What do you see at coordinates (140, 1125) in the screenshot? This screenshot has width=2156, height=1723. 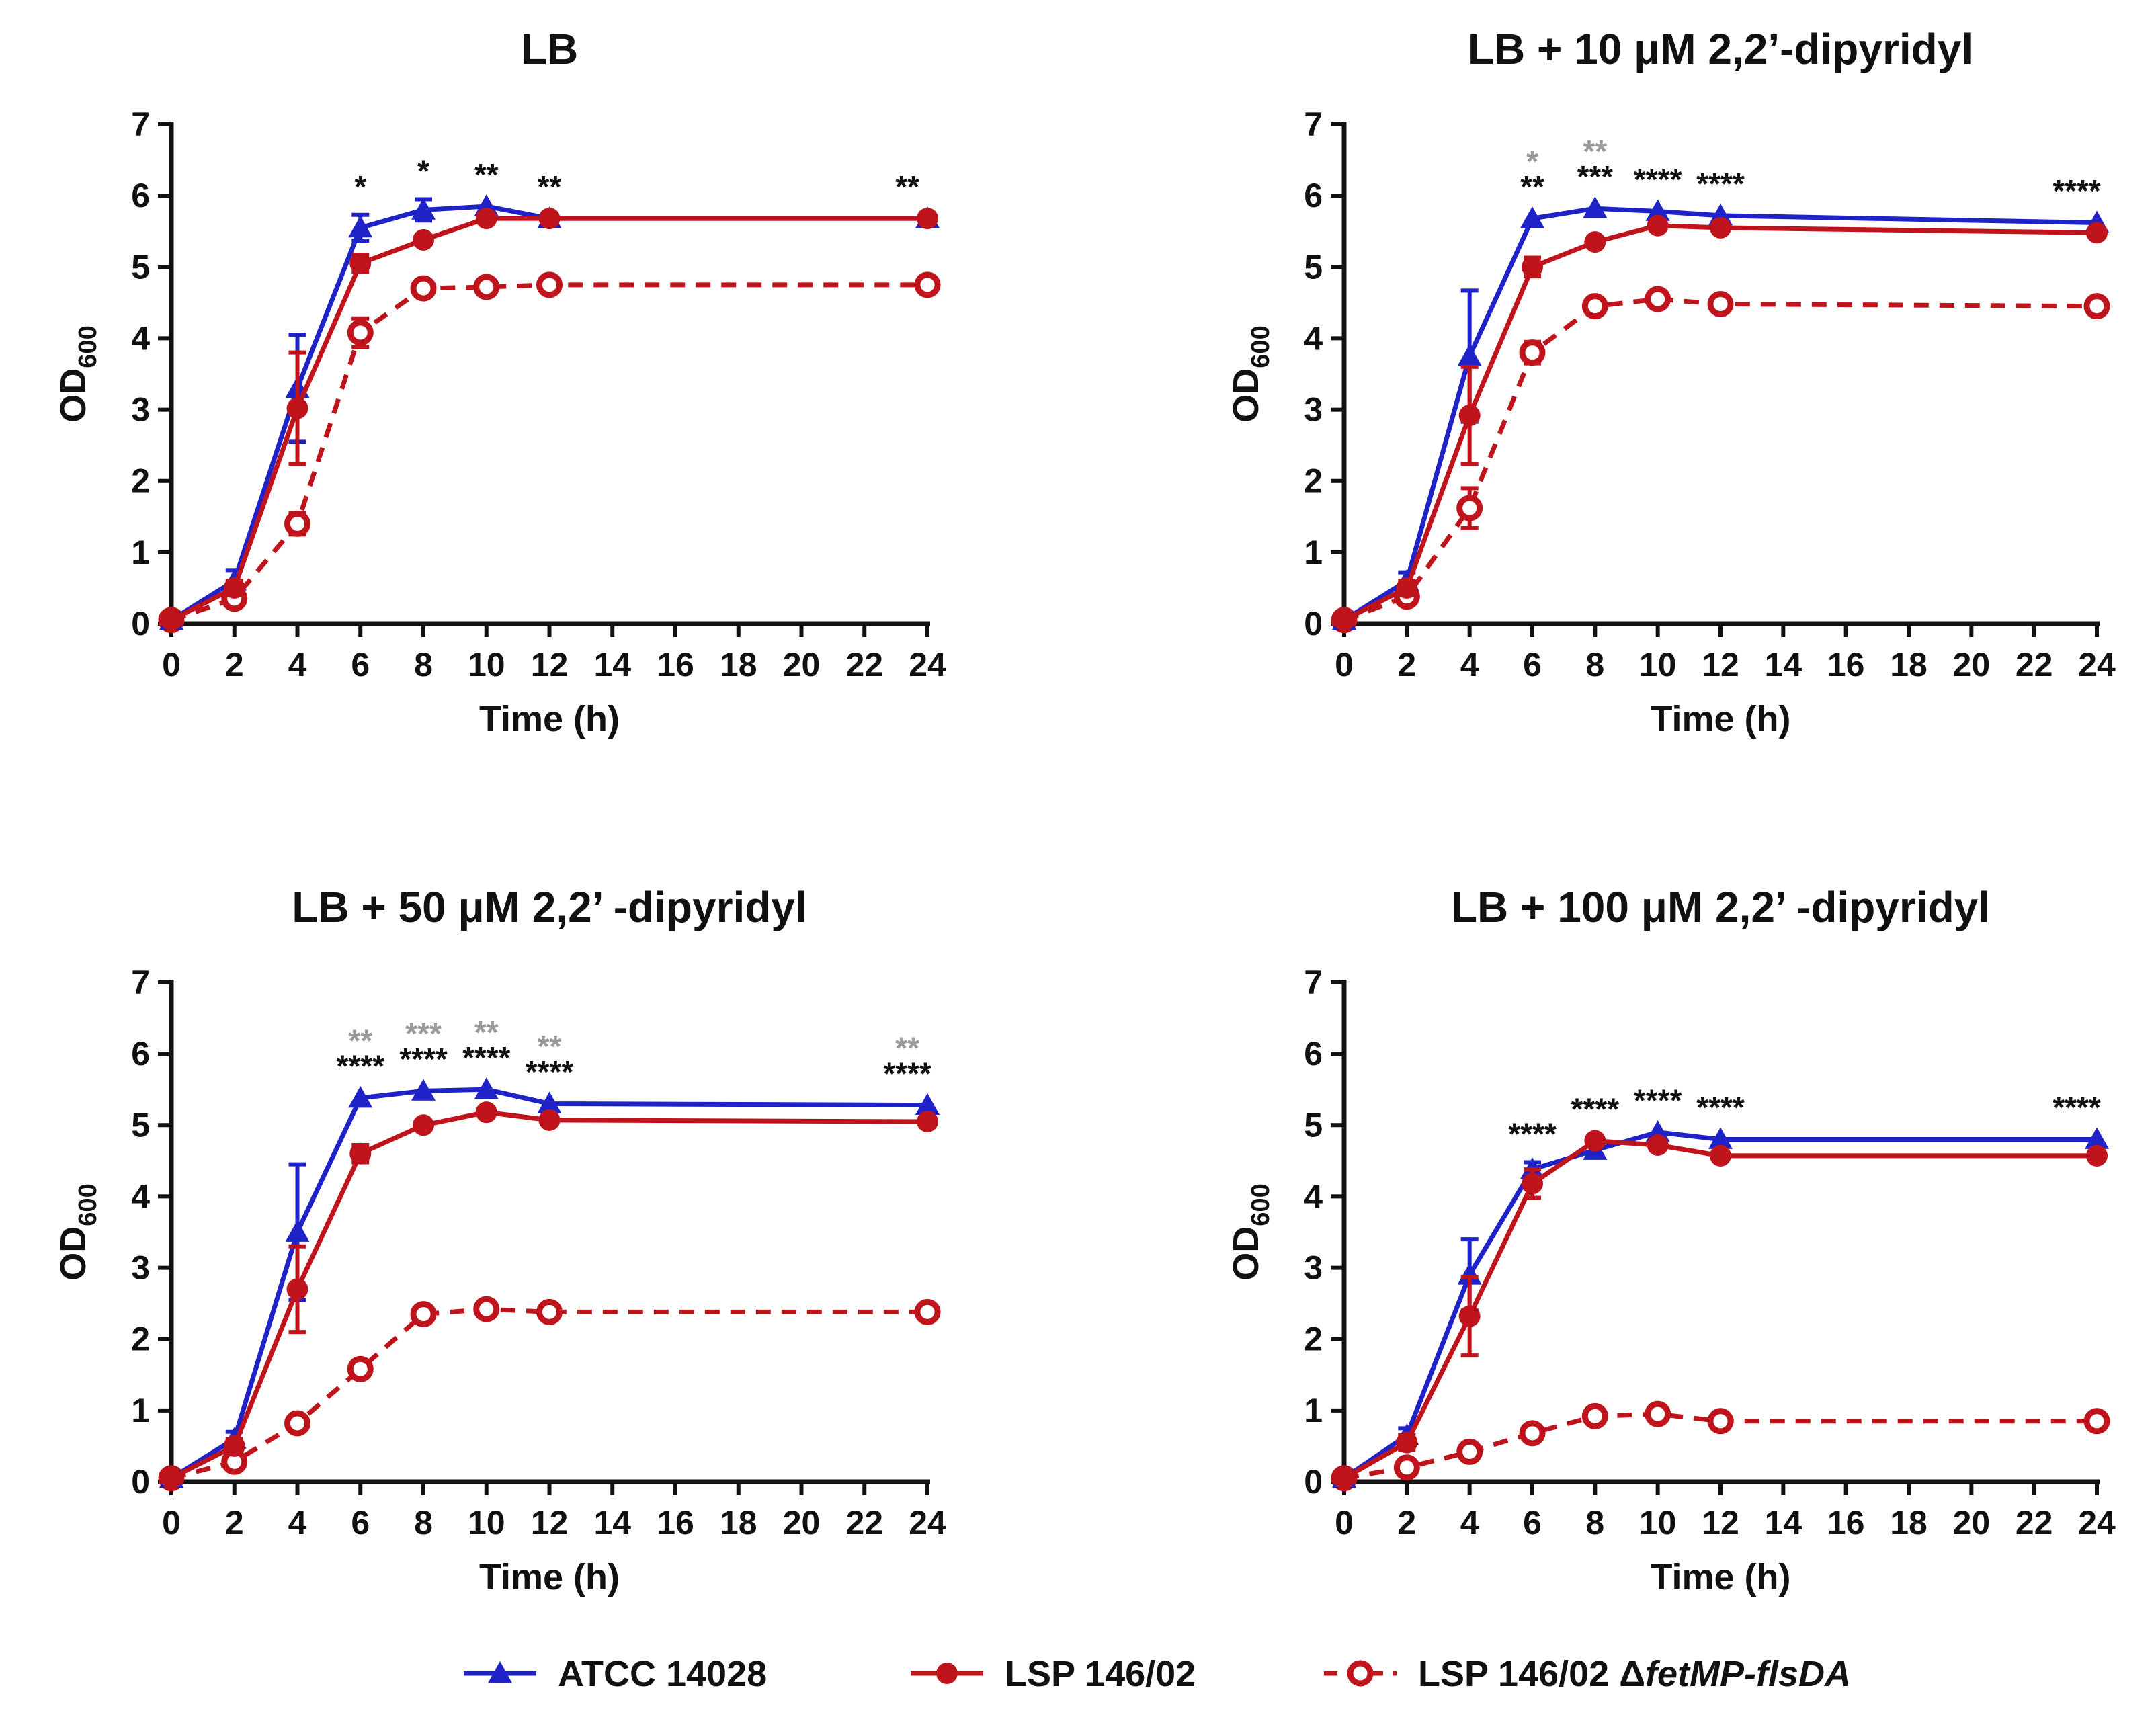 I see `y-tick-label: 5` at bounding box center [140, 1125].